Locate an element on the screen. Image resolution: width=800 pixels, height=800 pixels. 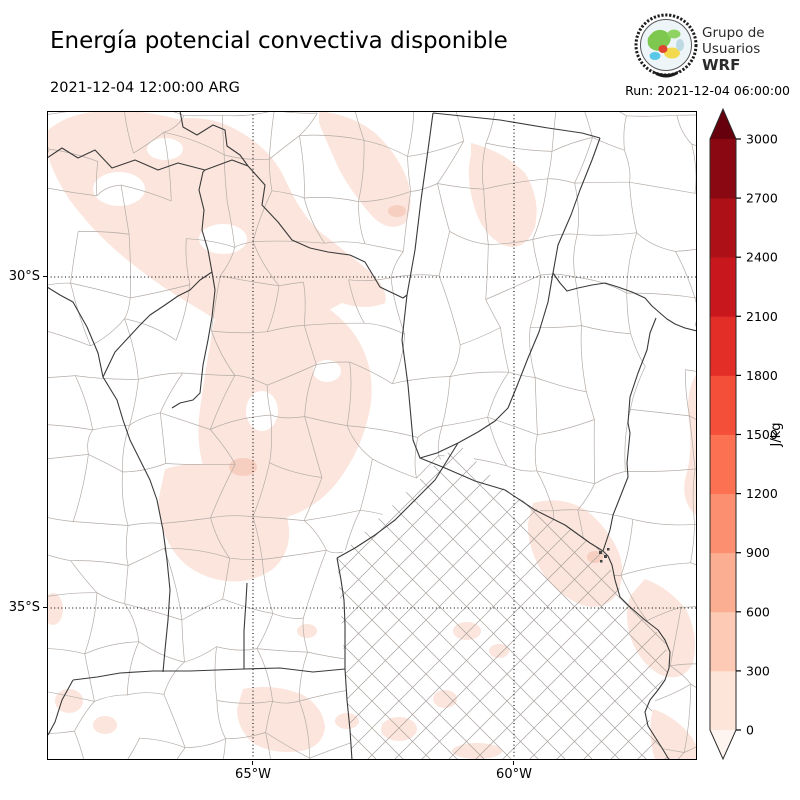
run-time-label: Run: 2021-12-04 06:00:00 is located at coordinates (707, 90).